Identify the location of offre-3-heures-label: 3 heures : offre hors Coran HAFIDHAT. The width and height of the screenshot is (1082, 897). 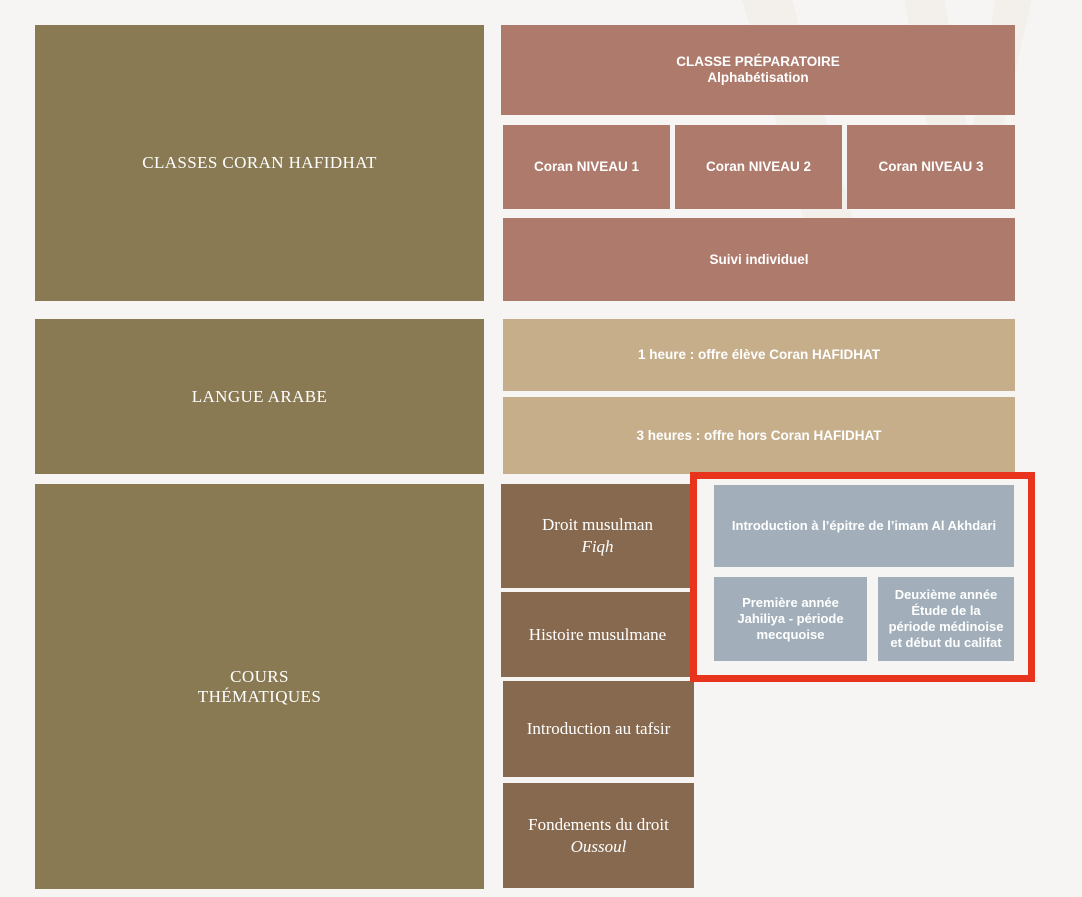
(759, 435).